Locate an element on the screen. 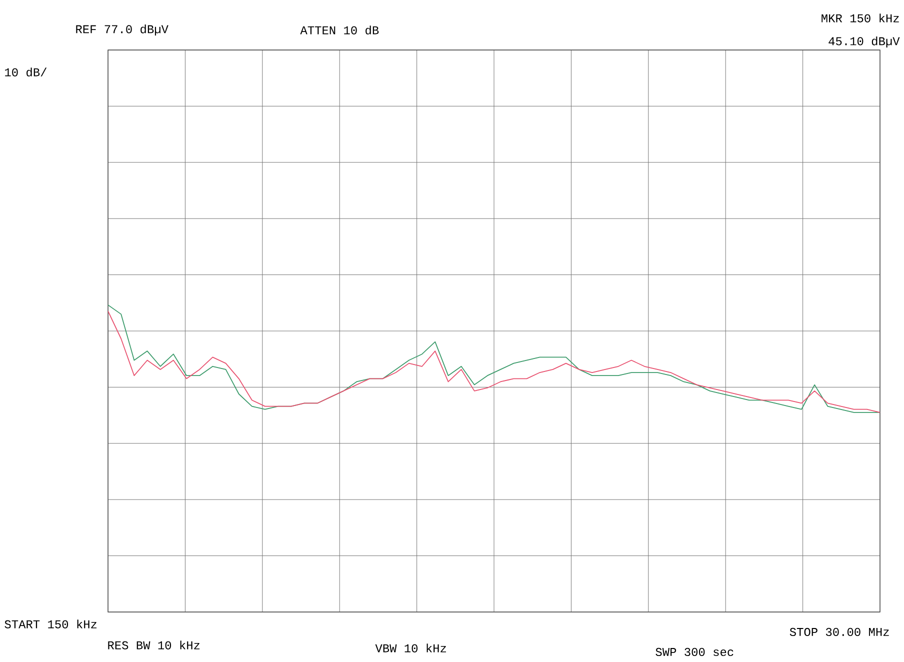 This screenshot has width=904, height=662. text: START 150 kHz is located at coordinates (50, 624).